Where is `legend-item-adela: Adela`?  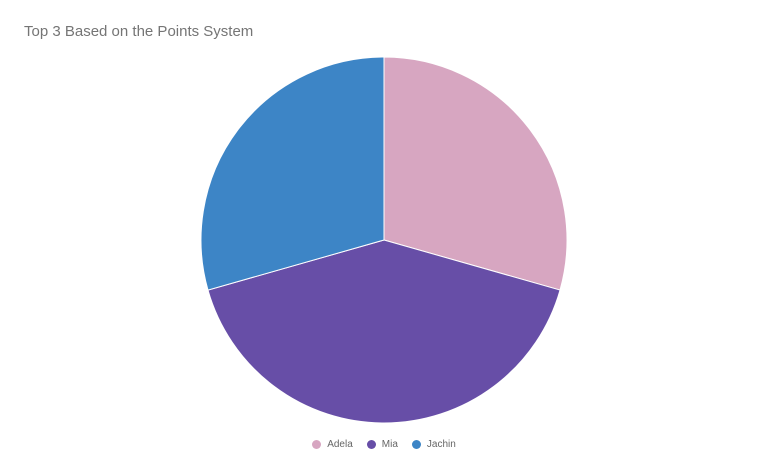 legend-item-adela: Adela is located at coordinates (332, 444).